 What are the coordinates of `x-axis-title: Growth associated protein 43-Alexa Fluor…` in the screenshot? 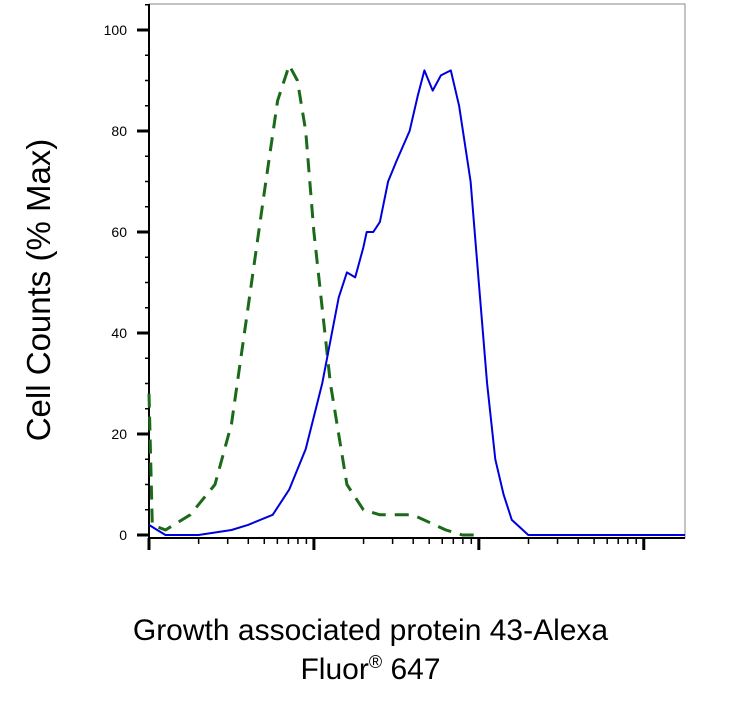 It's located at (365, 650).